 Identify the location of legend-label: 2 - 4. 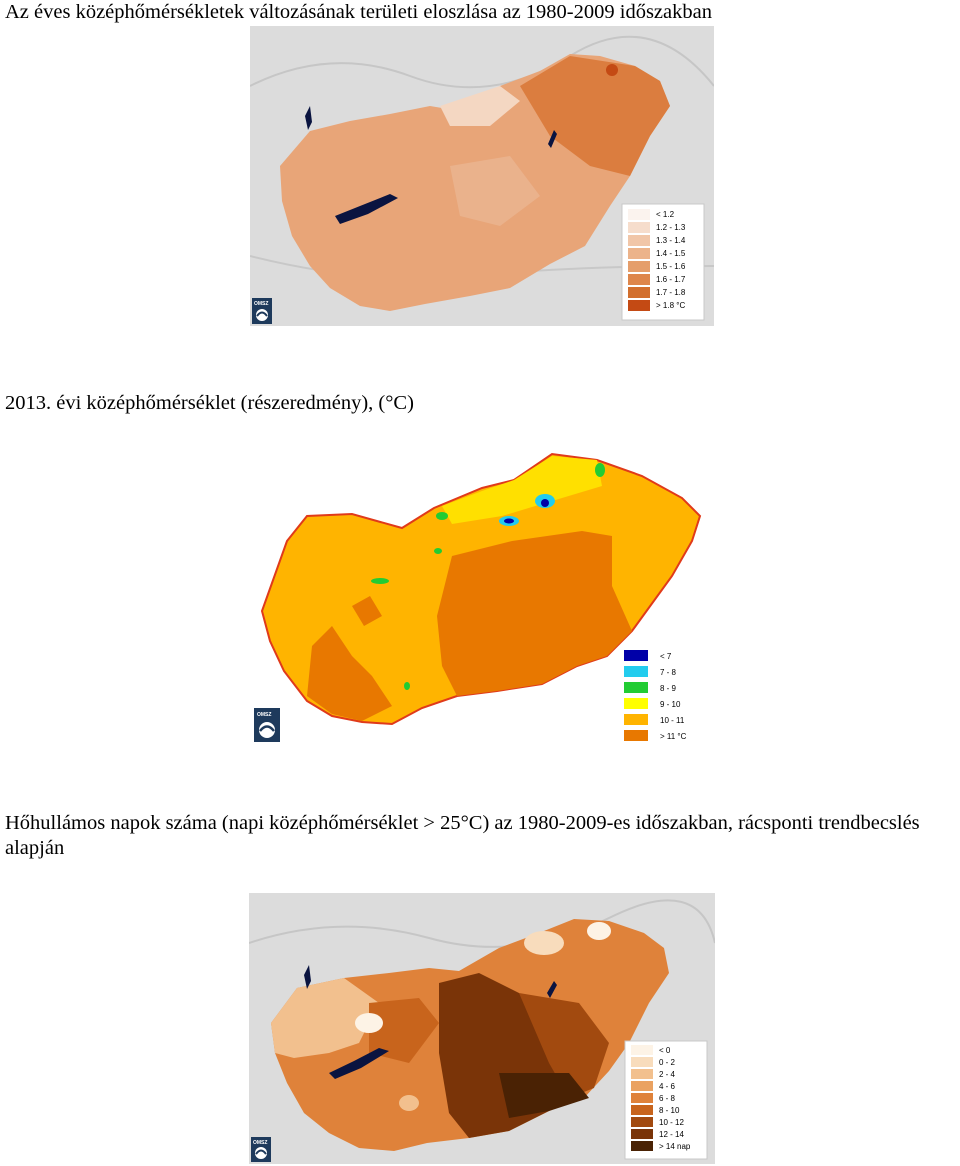
(667, 1074).